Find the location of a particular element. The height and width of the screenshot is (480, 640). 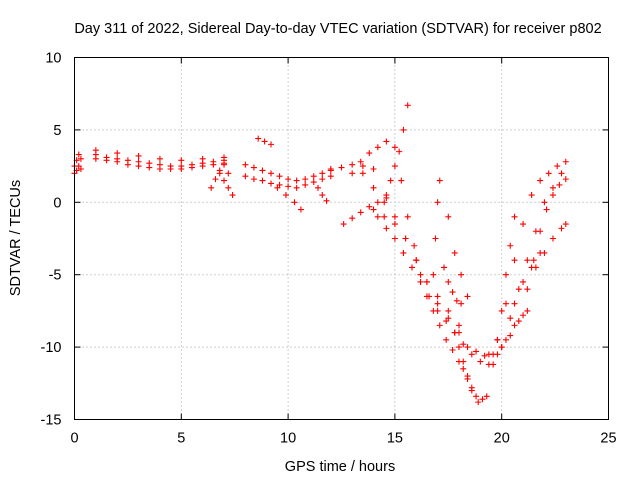

x-tick-label: 10 is located at coordinates (288, 439).